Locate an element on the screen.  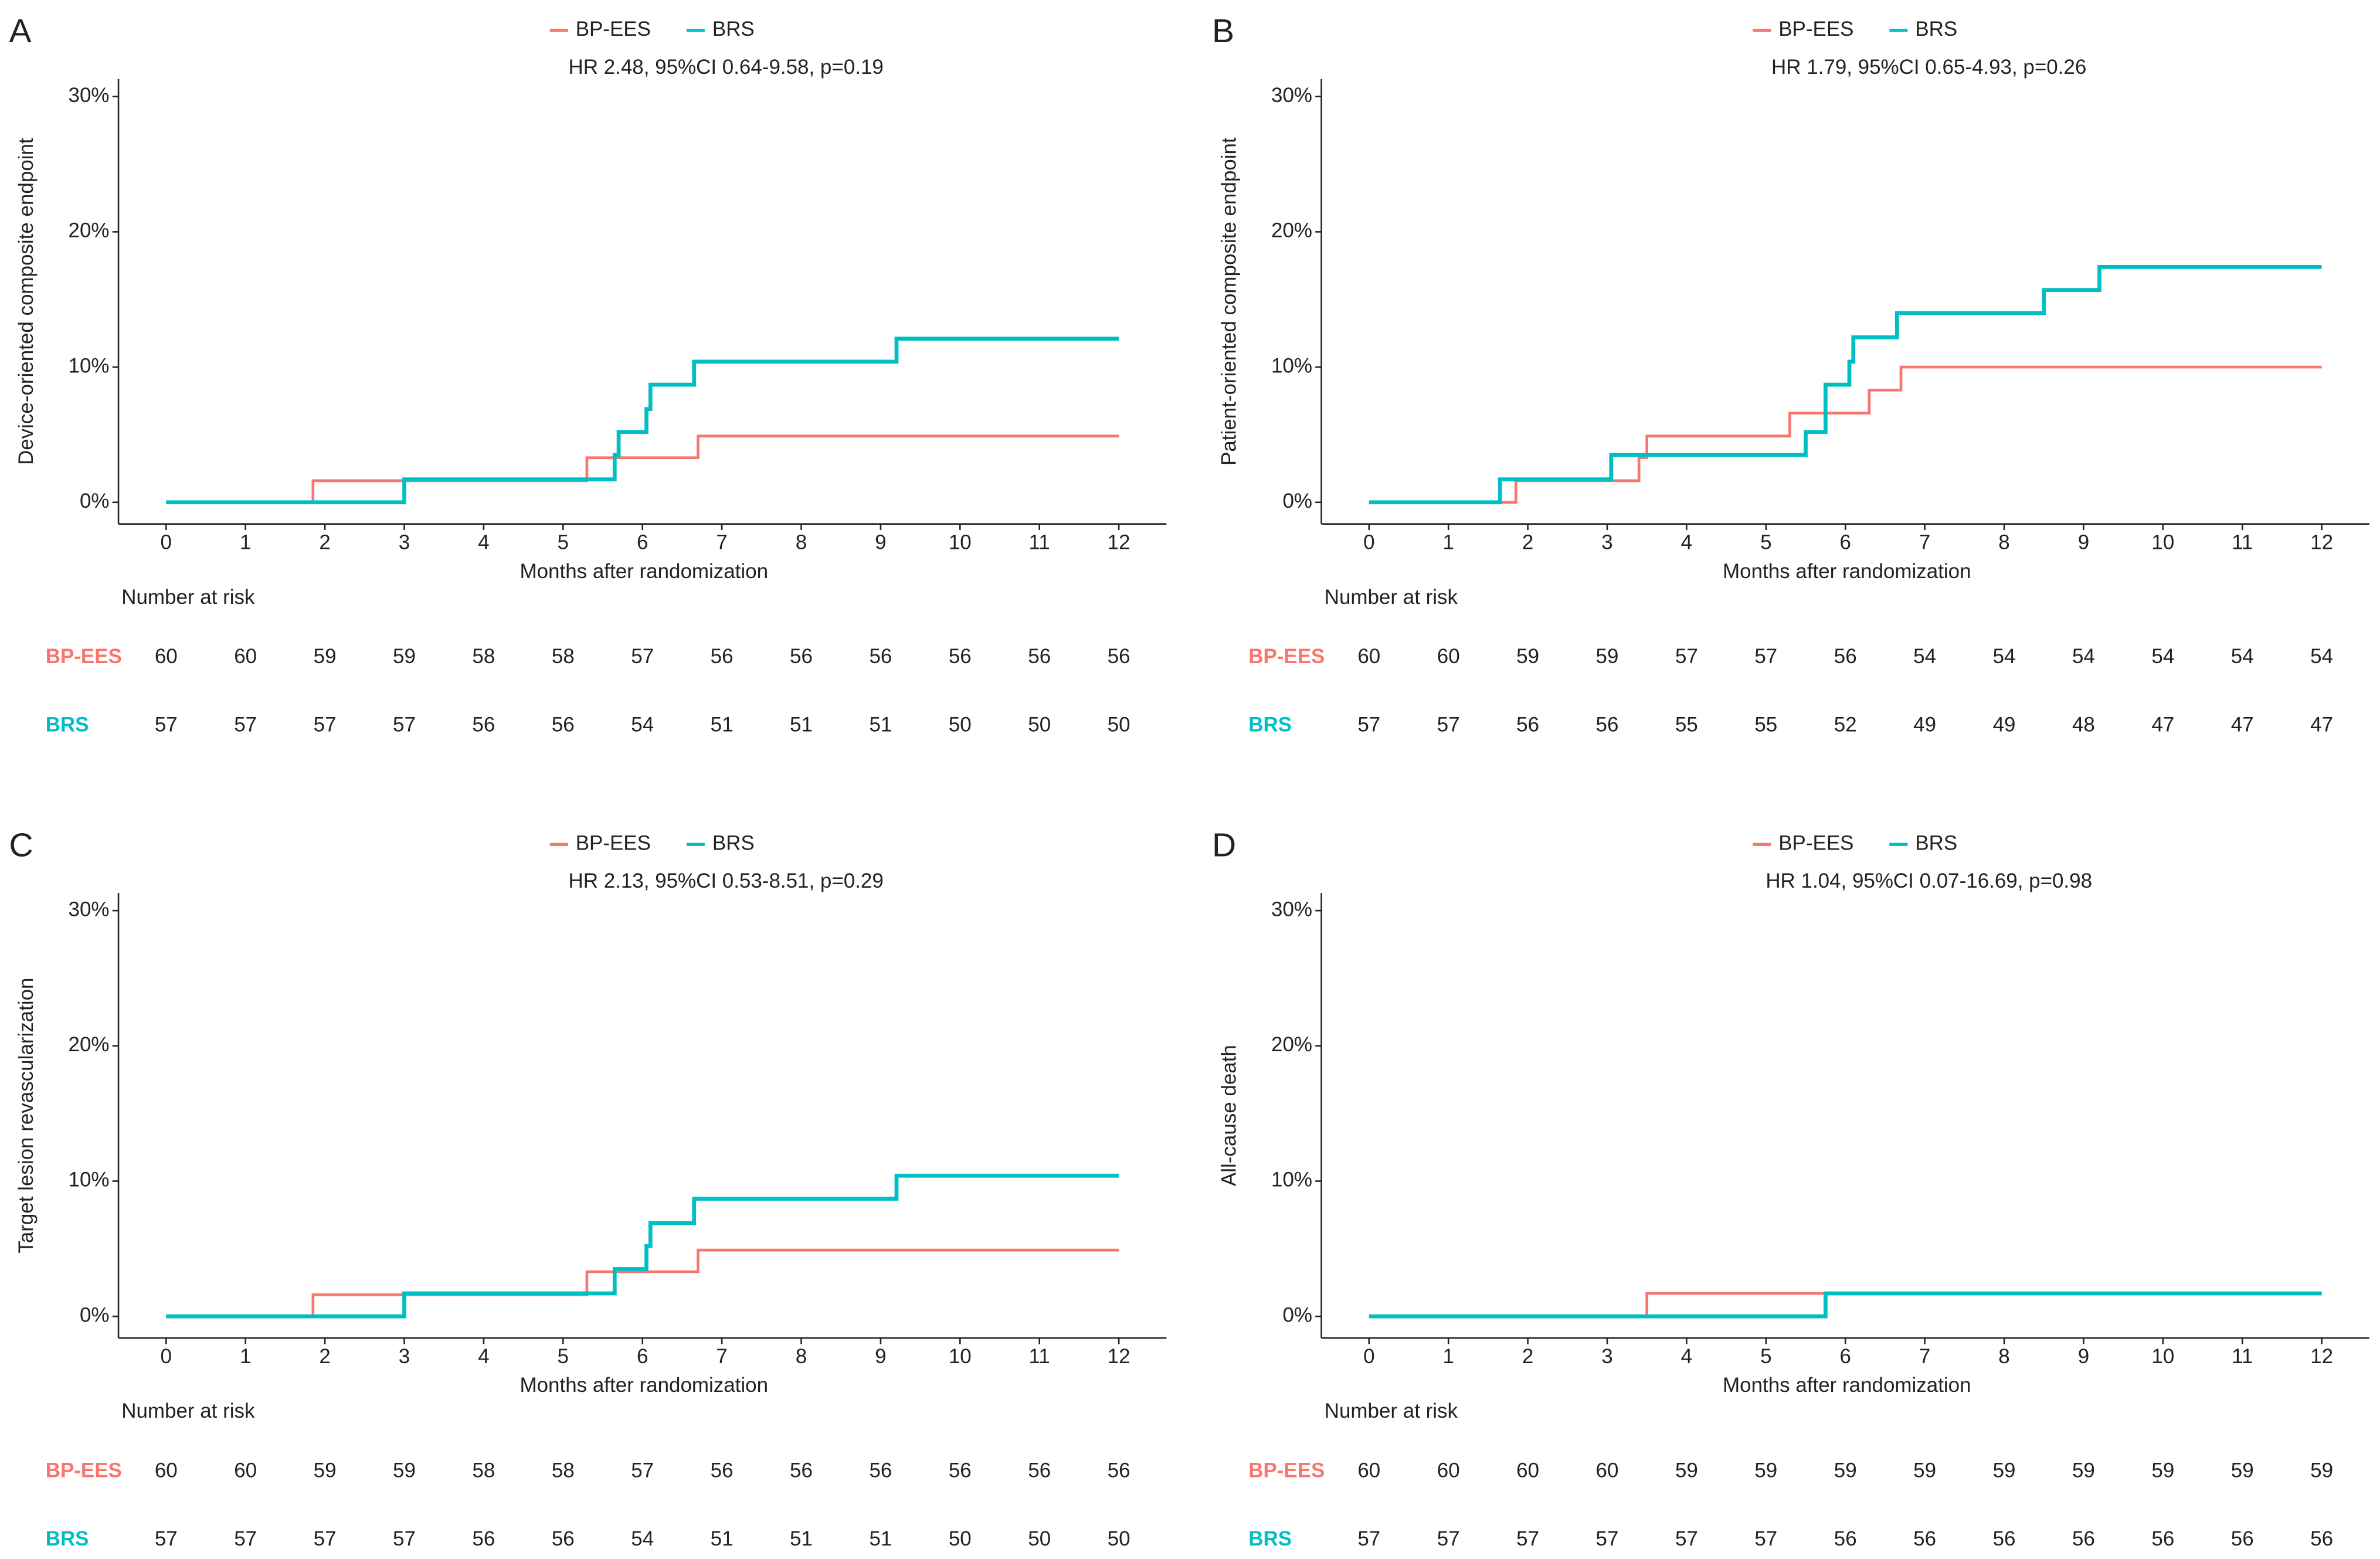
x-tick-label: 6 is located at coordinates (1845, 1356).